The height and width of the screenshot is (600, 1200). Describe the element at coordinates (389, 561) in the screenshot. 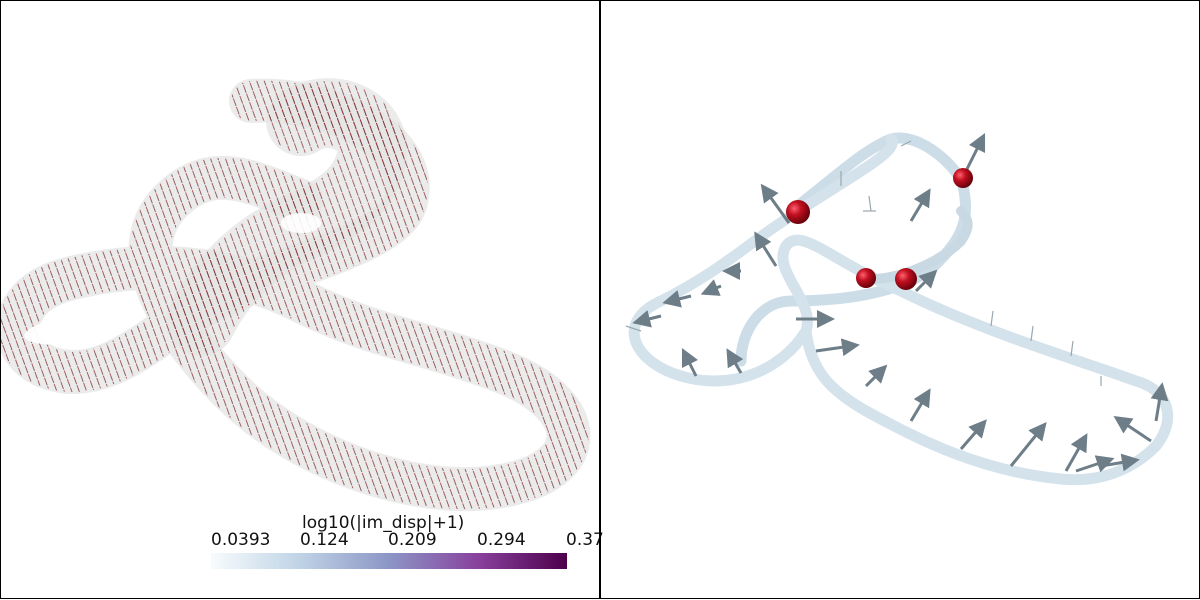

I see `colorbar-gradient` at that location.